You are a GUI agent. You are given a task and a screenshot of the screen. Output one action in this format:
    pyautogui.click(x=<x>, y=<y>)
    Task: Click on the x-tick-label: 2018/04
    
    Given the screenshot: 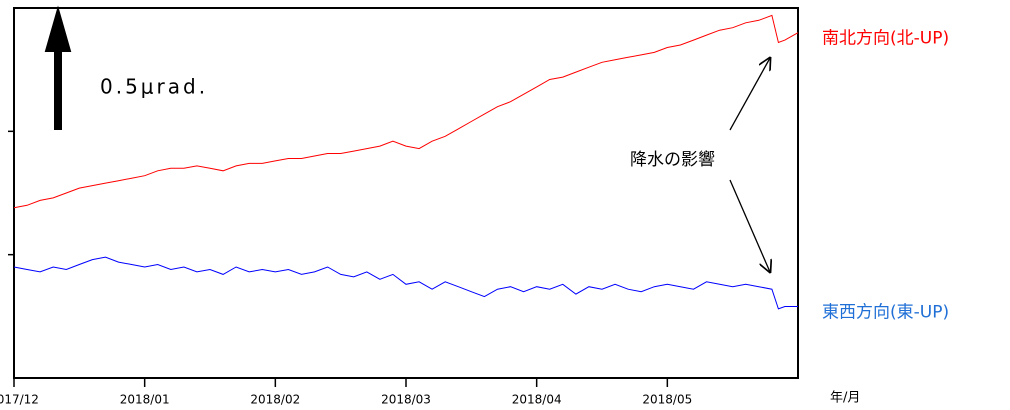 What is the action you would take?
    pyautogui.click(x=537, y=400)
    